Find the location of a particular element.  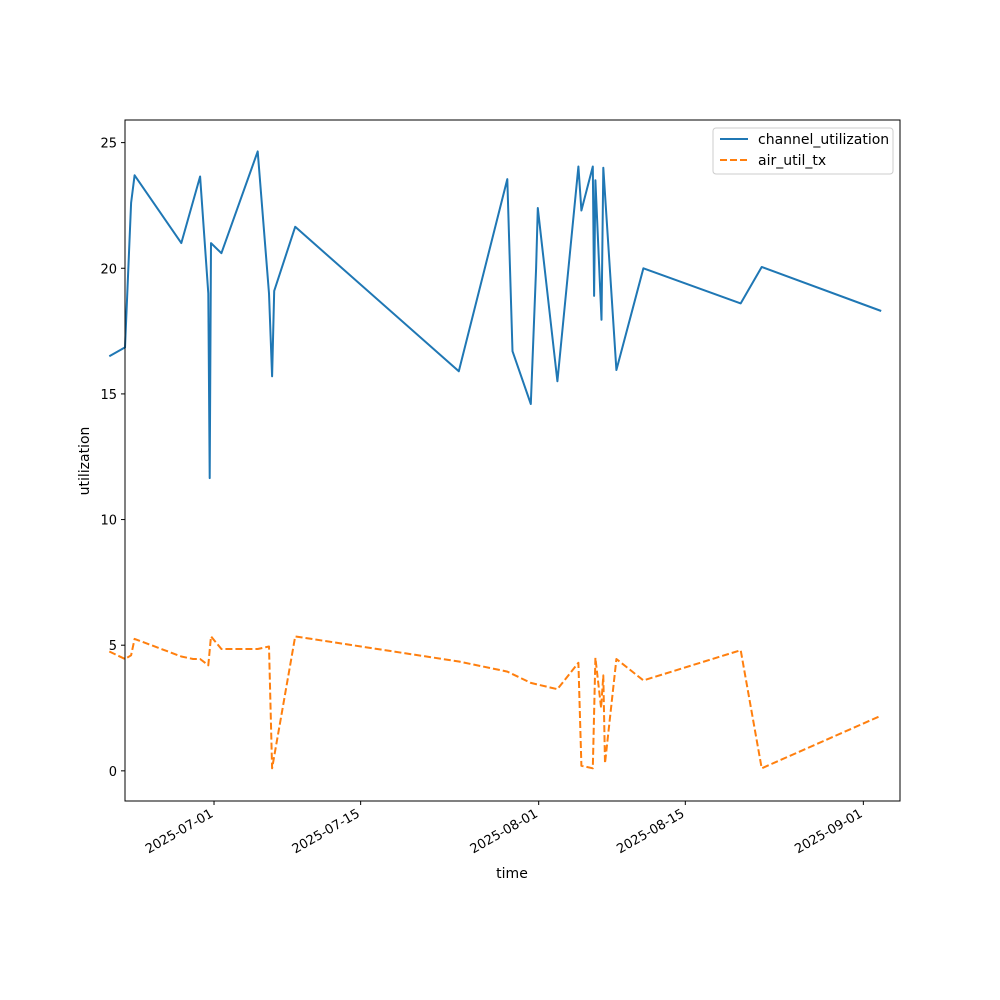

y-tick-label: 25 is located at coordinates (108, 144).